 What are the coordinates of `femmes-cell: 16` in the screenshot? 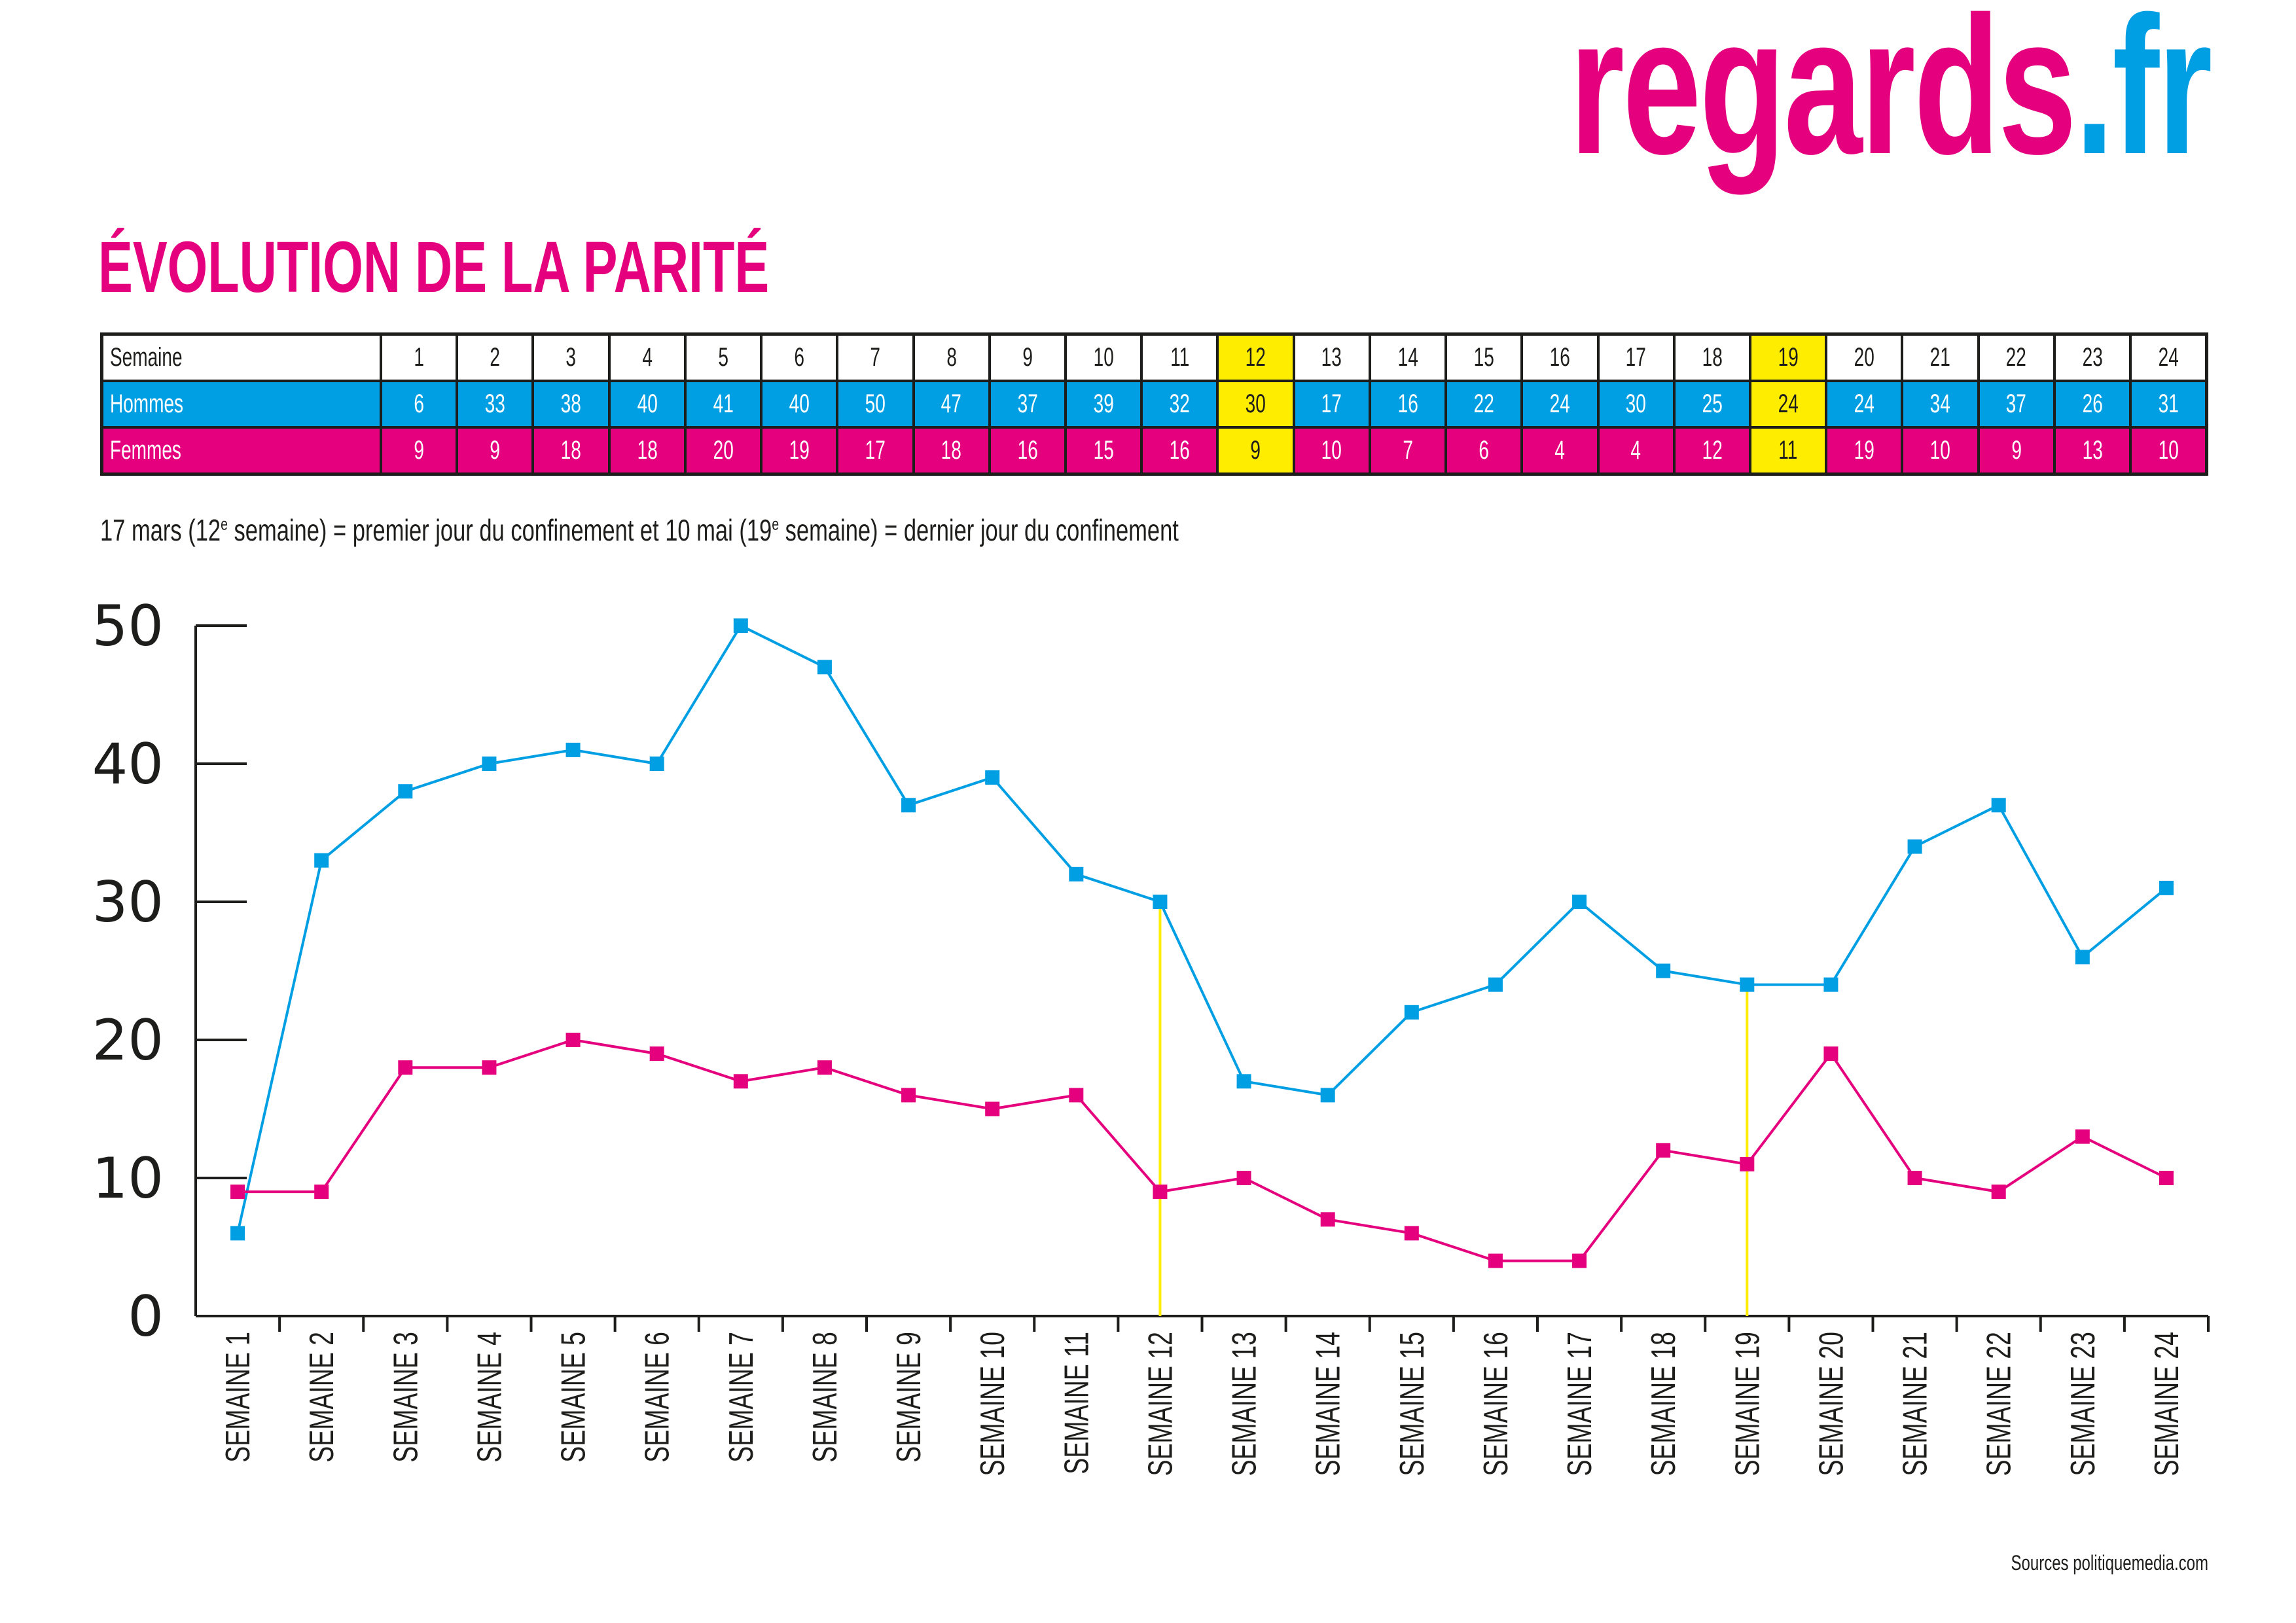 It's located at (1179, 451).